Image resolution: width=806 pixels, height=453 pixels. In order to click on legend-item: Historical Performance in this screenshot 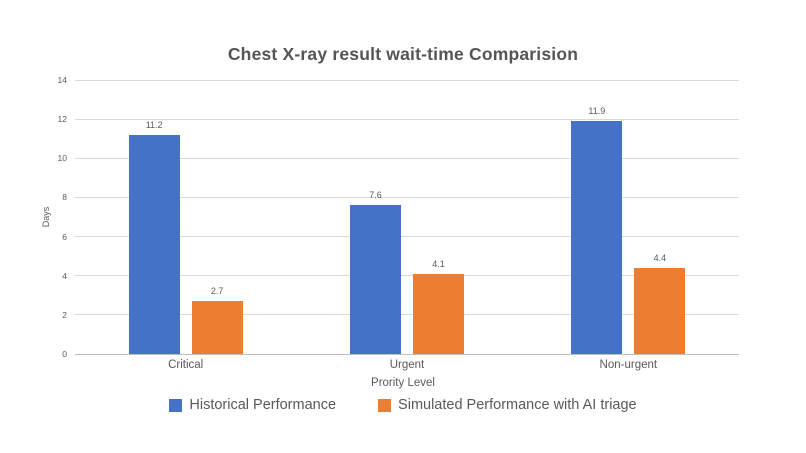, I will do `click(252, 405)`.